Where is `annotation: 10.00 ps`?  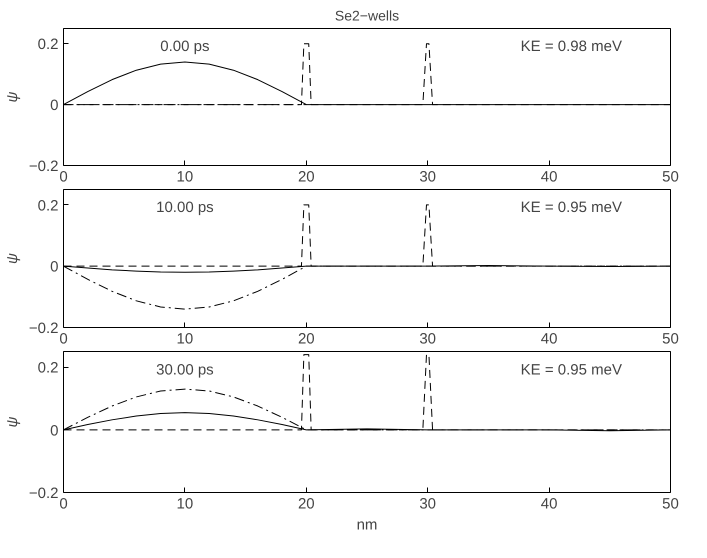
annotation: 10.00 ps is located at coordinates (185, 207).